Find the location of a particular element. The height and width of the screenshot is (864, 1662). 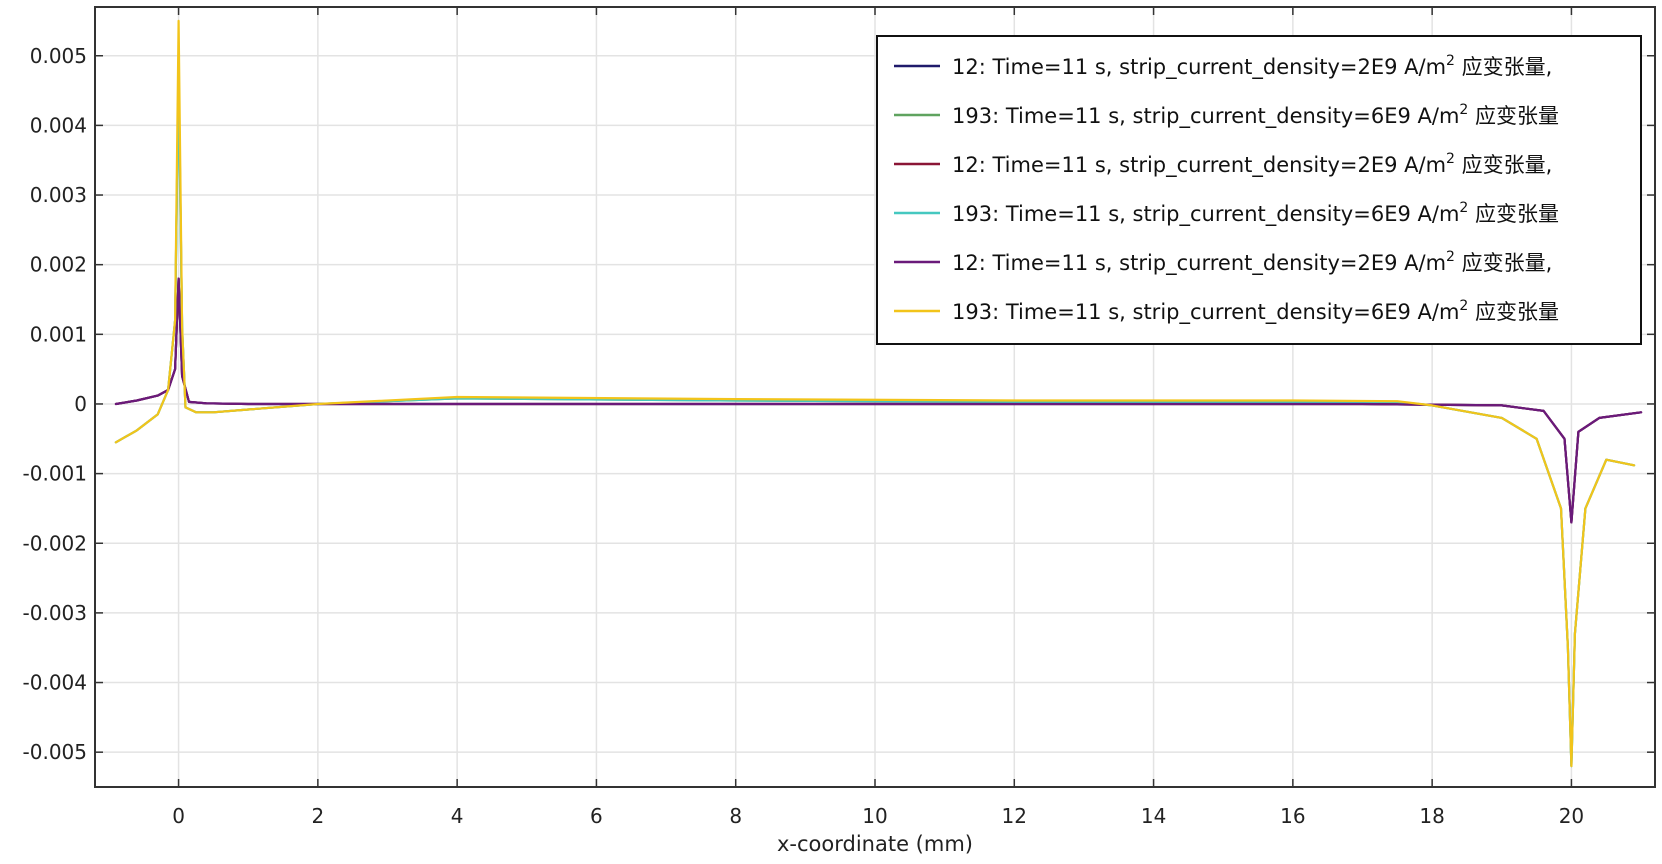

x-tick-label: 16 is located at coordinates (1292, 816).